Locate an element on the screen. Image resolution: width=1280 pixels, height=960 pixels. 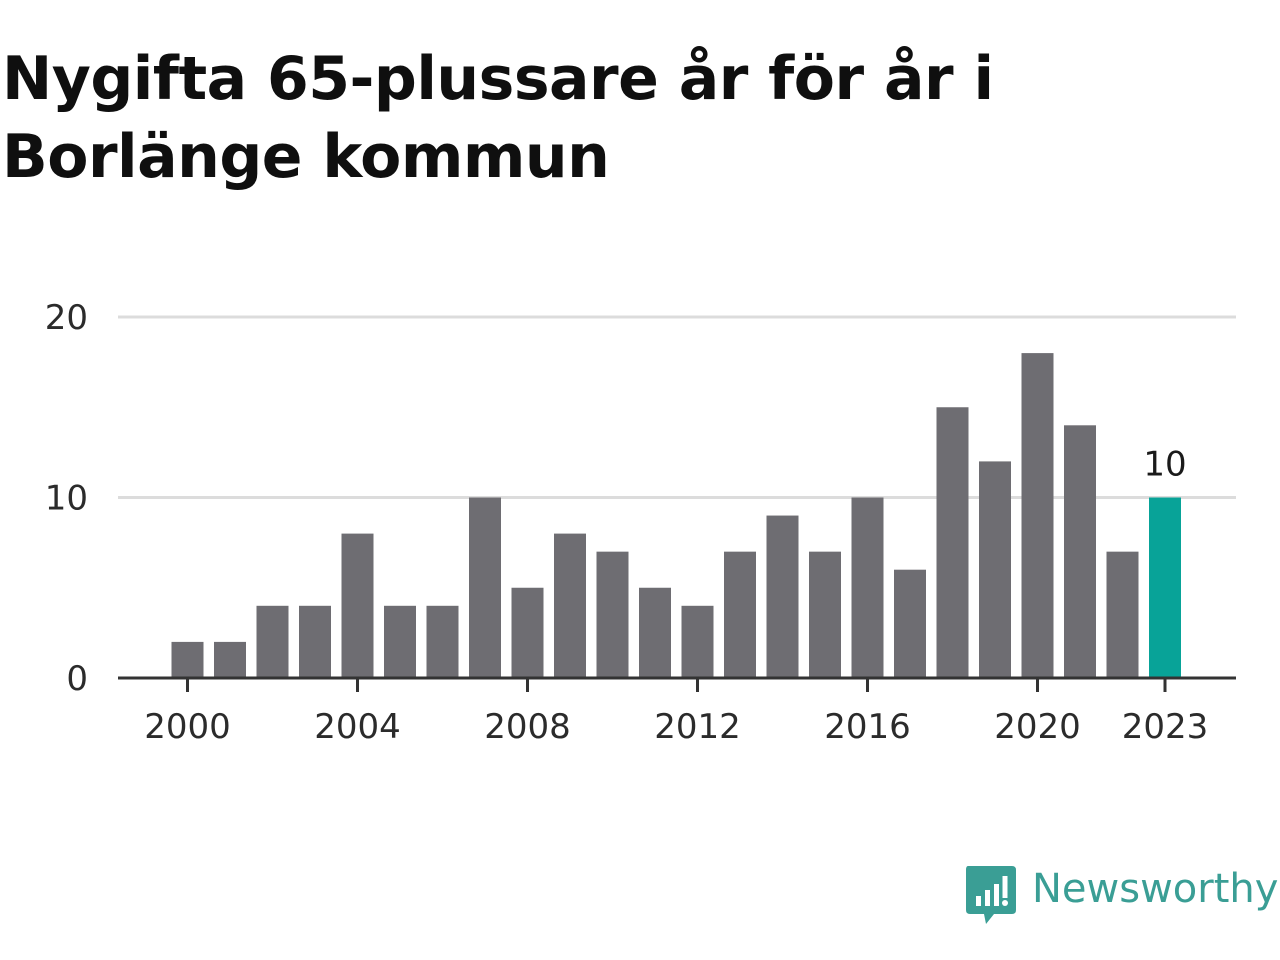
bar-2013 is located at coordinates (740, 614).